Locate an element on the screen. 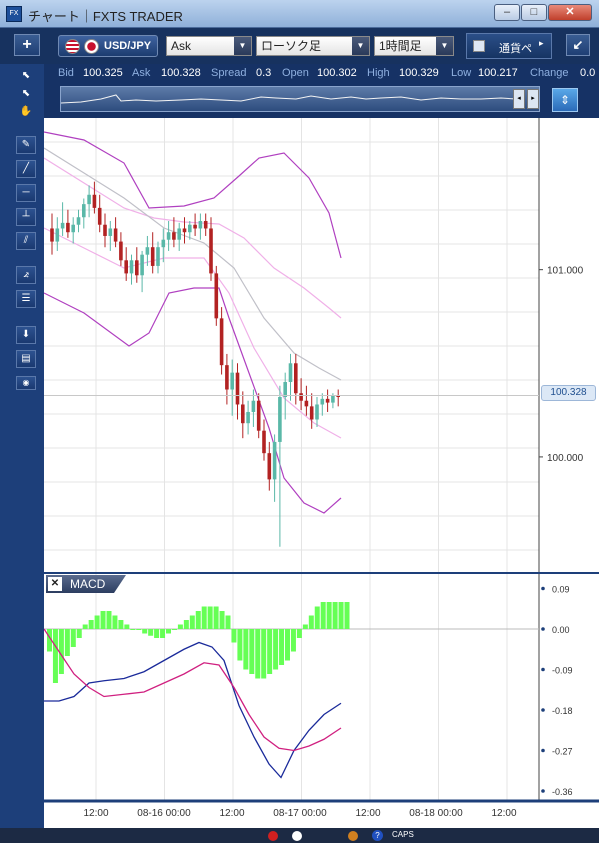 The image size is (599, 843). drawing-tools-panel: ⬉ ⬉ ✋ ✎ ╱ ─ ┴ ⫽ ⦨ ☰ ⬇ ▤ ◉ is located at coordinates (22, 453).